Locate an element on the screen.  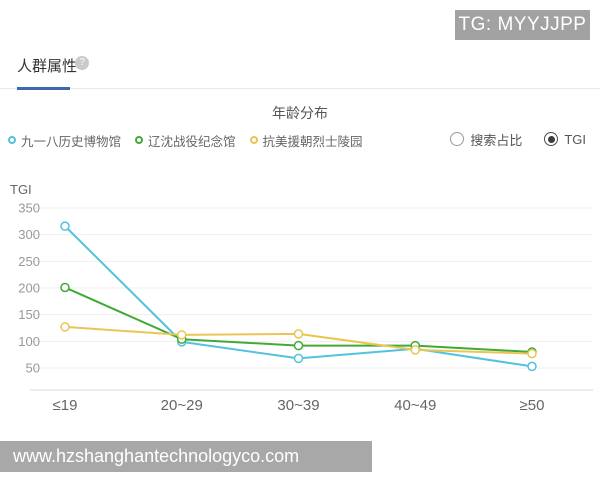
legend-label: 抗美援朝烈士陵园 is located at coordinates (312, 141).